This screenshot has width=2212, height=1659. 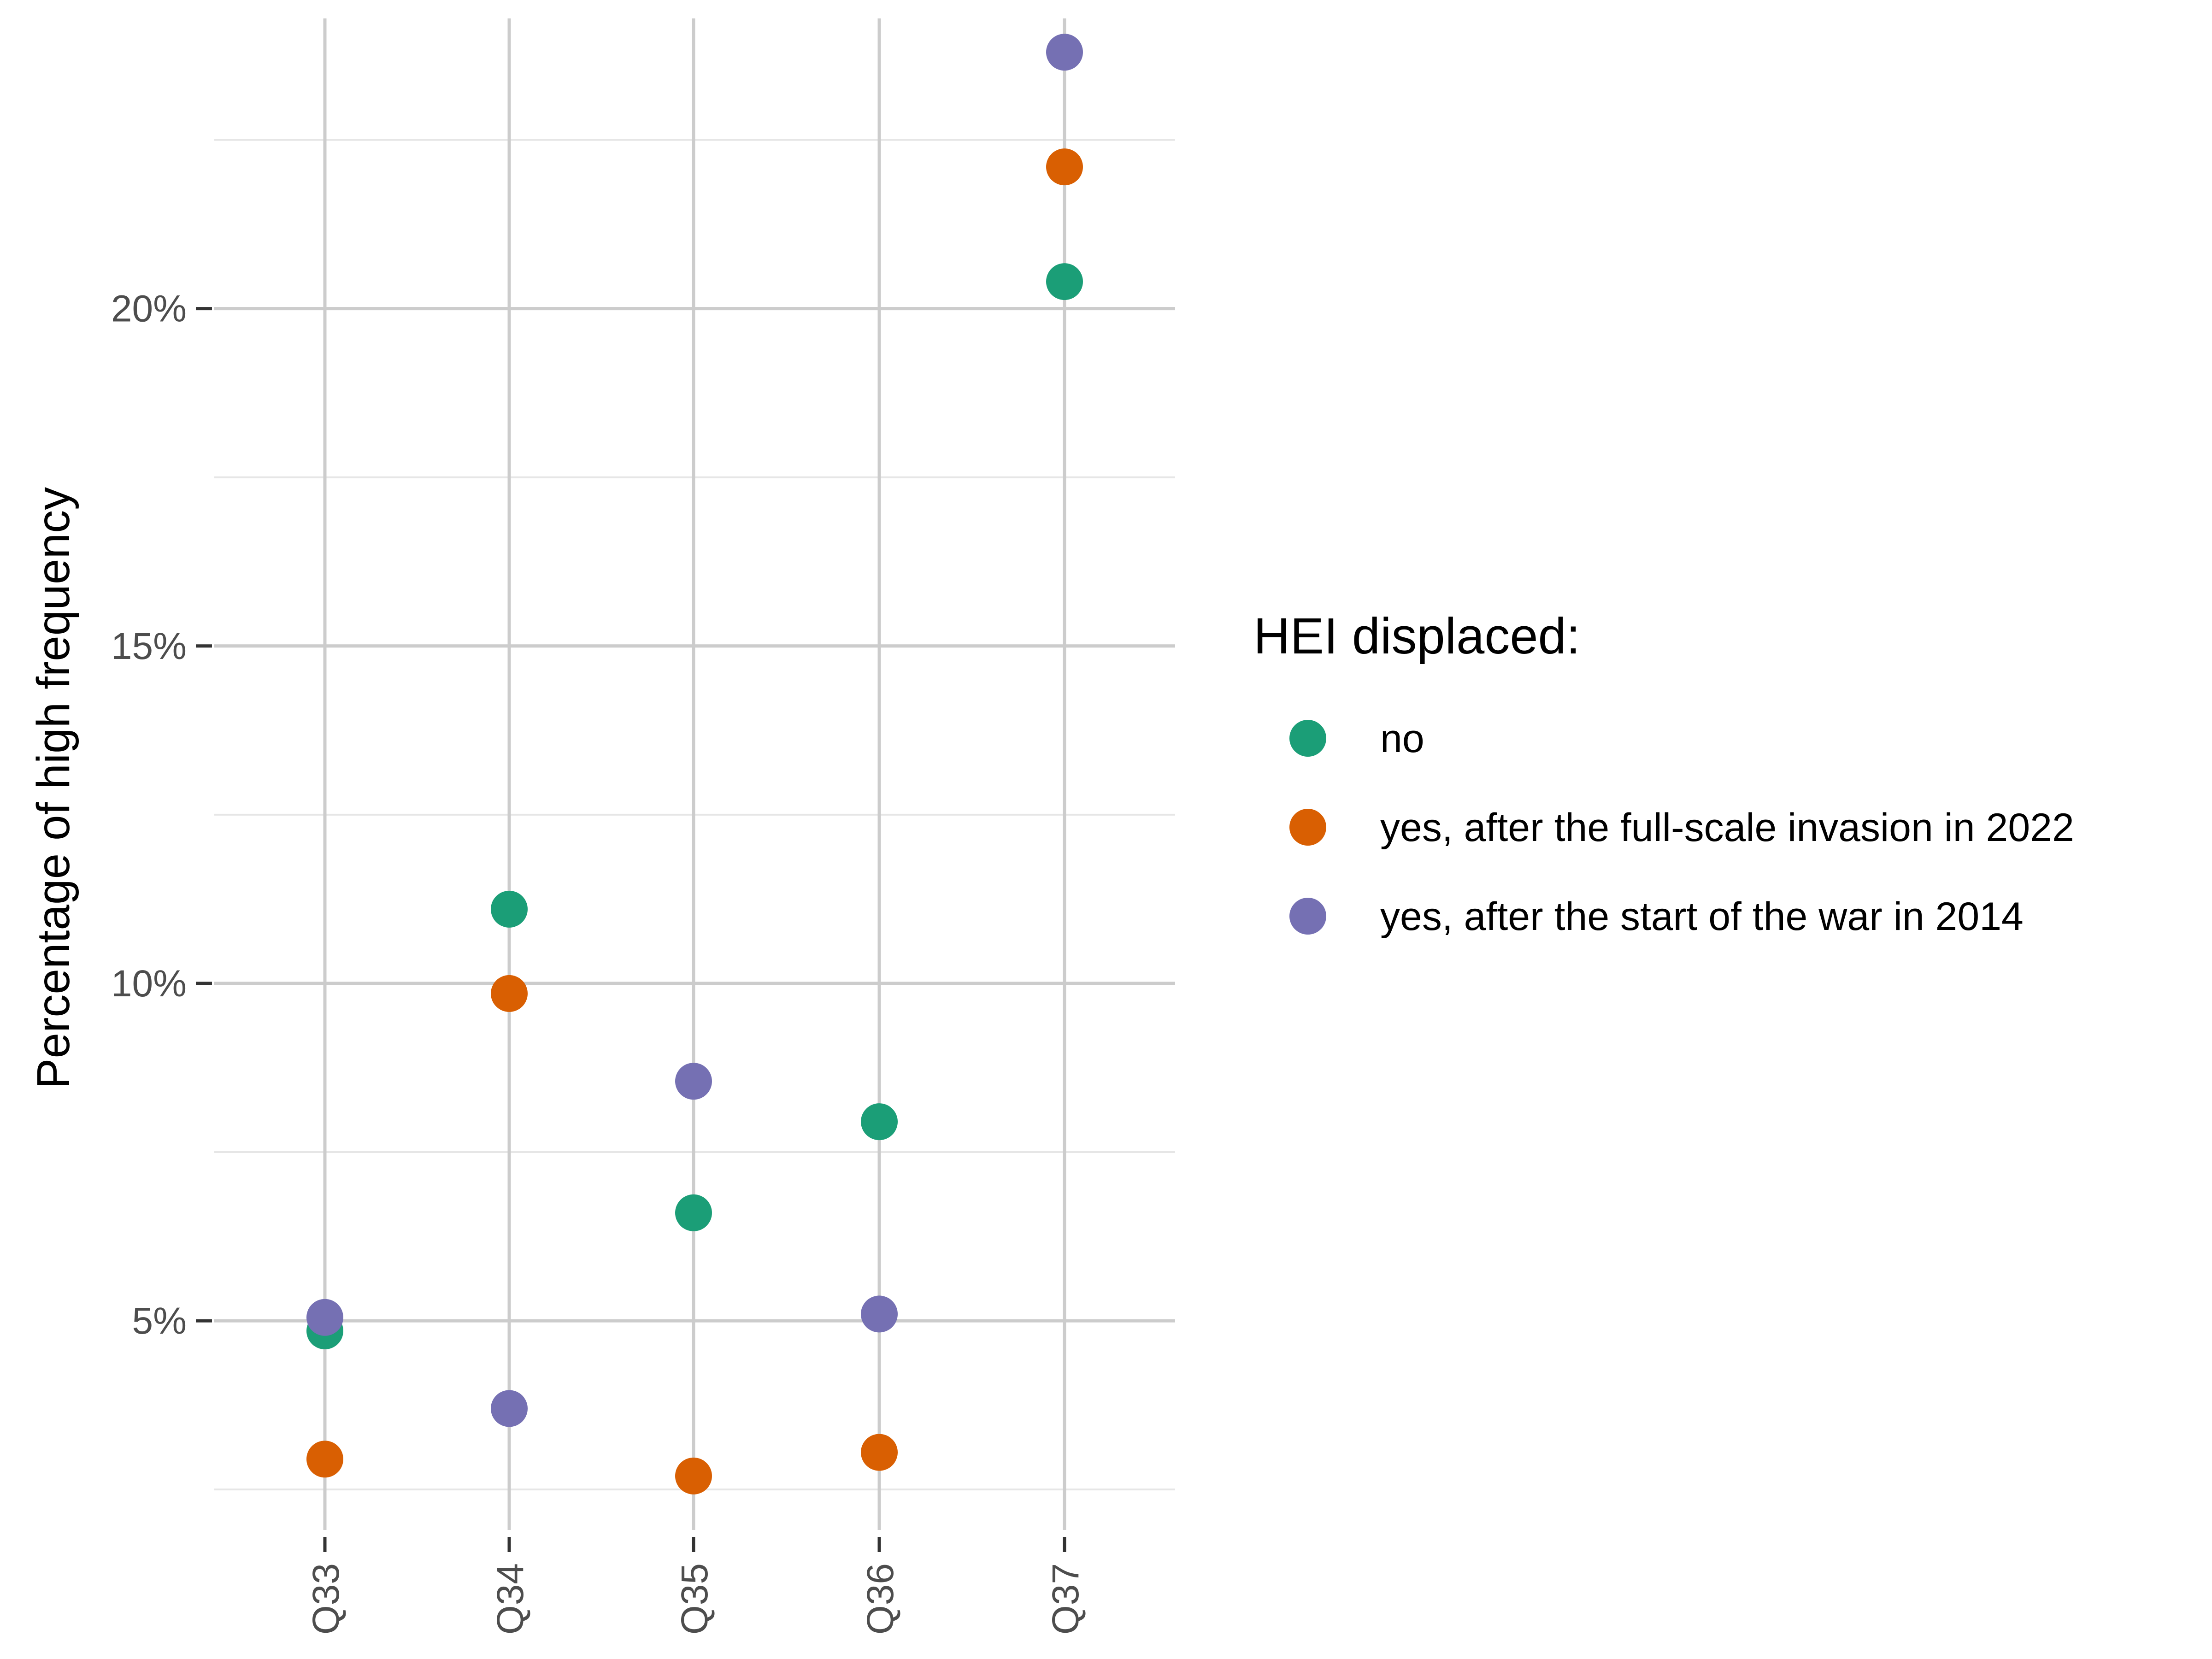 I want to click on y-axis-title: Percentage of high frequency, so click(x=53, y=788).